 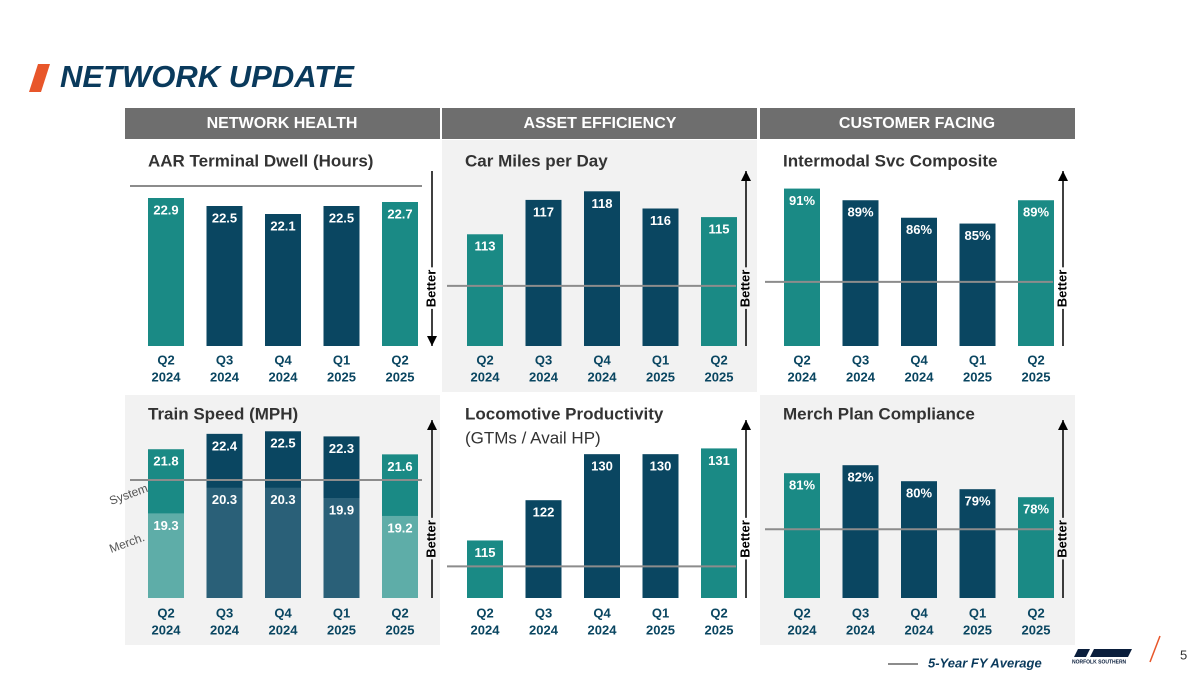 I want to click on section-title: ASSET EFFICIENCY, so click(x=600, y=123).